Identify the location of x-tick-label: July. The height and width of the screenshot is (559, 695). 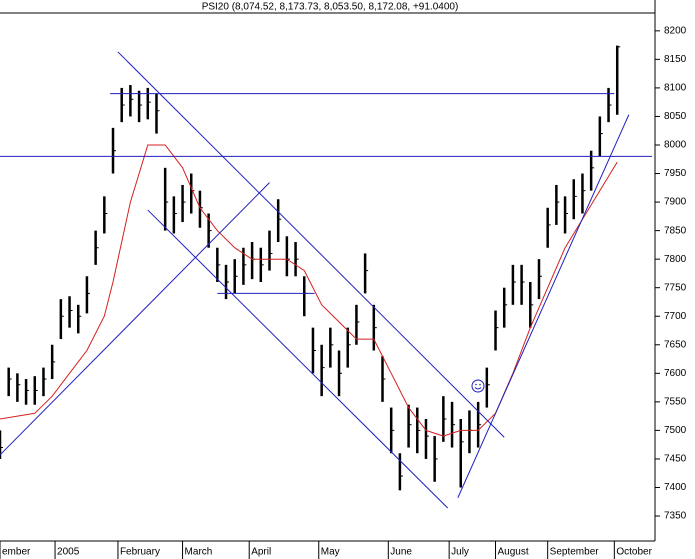
(460, 552).